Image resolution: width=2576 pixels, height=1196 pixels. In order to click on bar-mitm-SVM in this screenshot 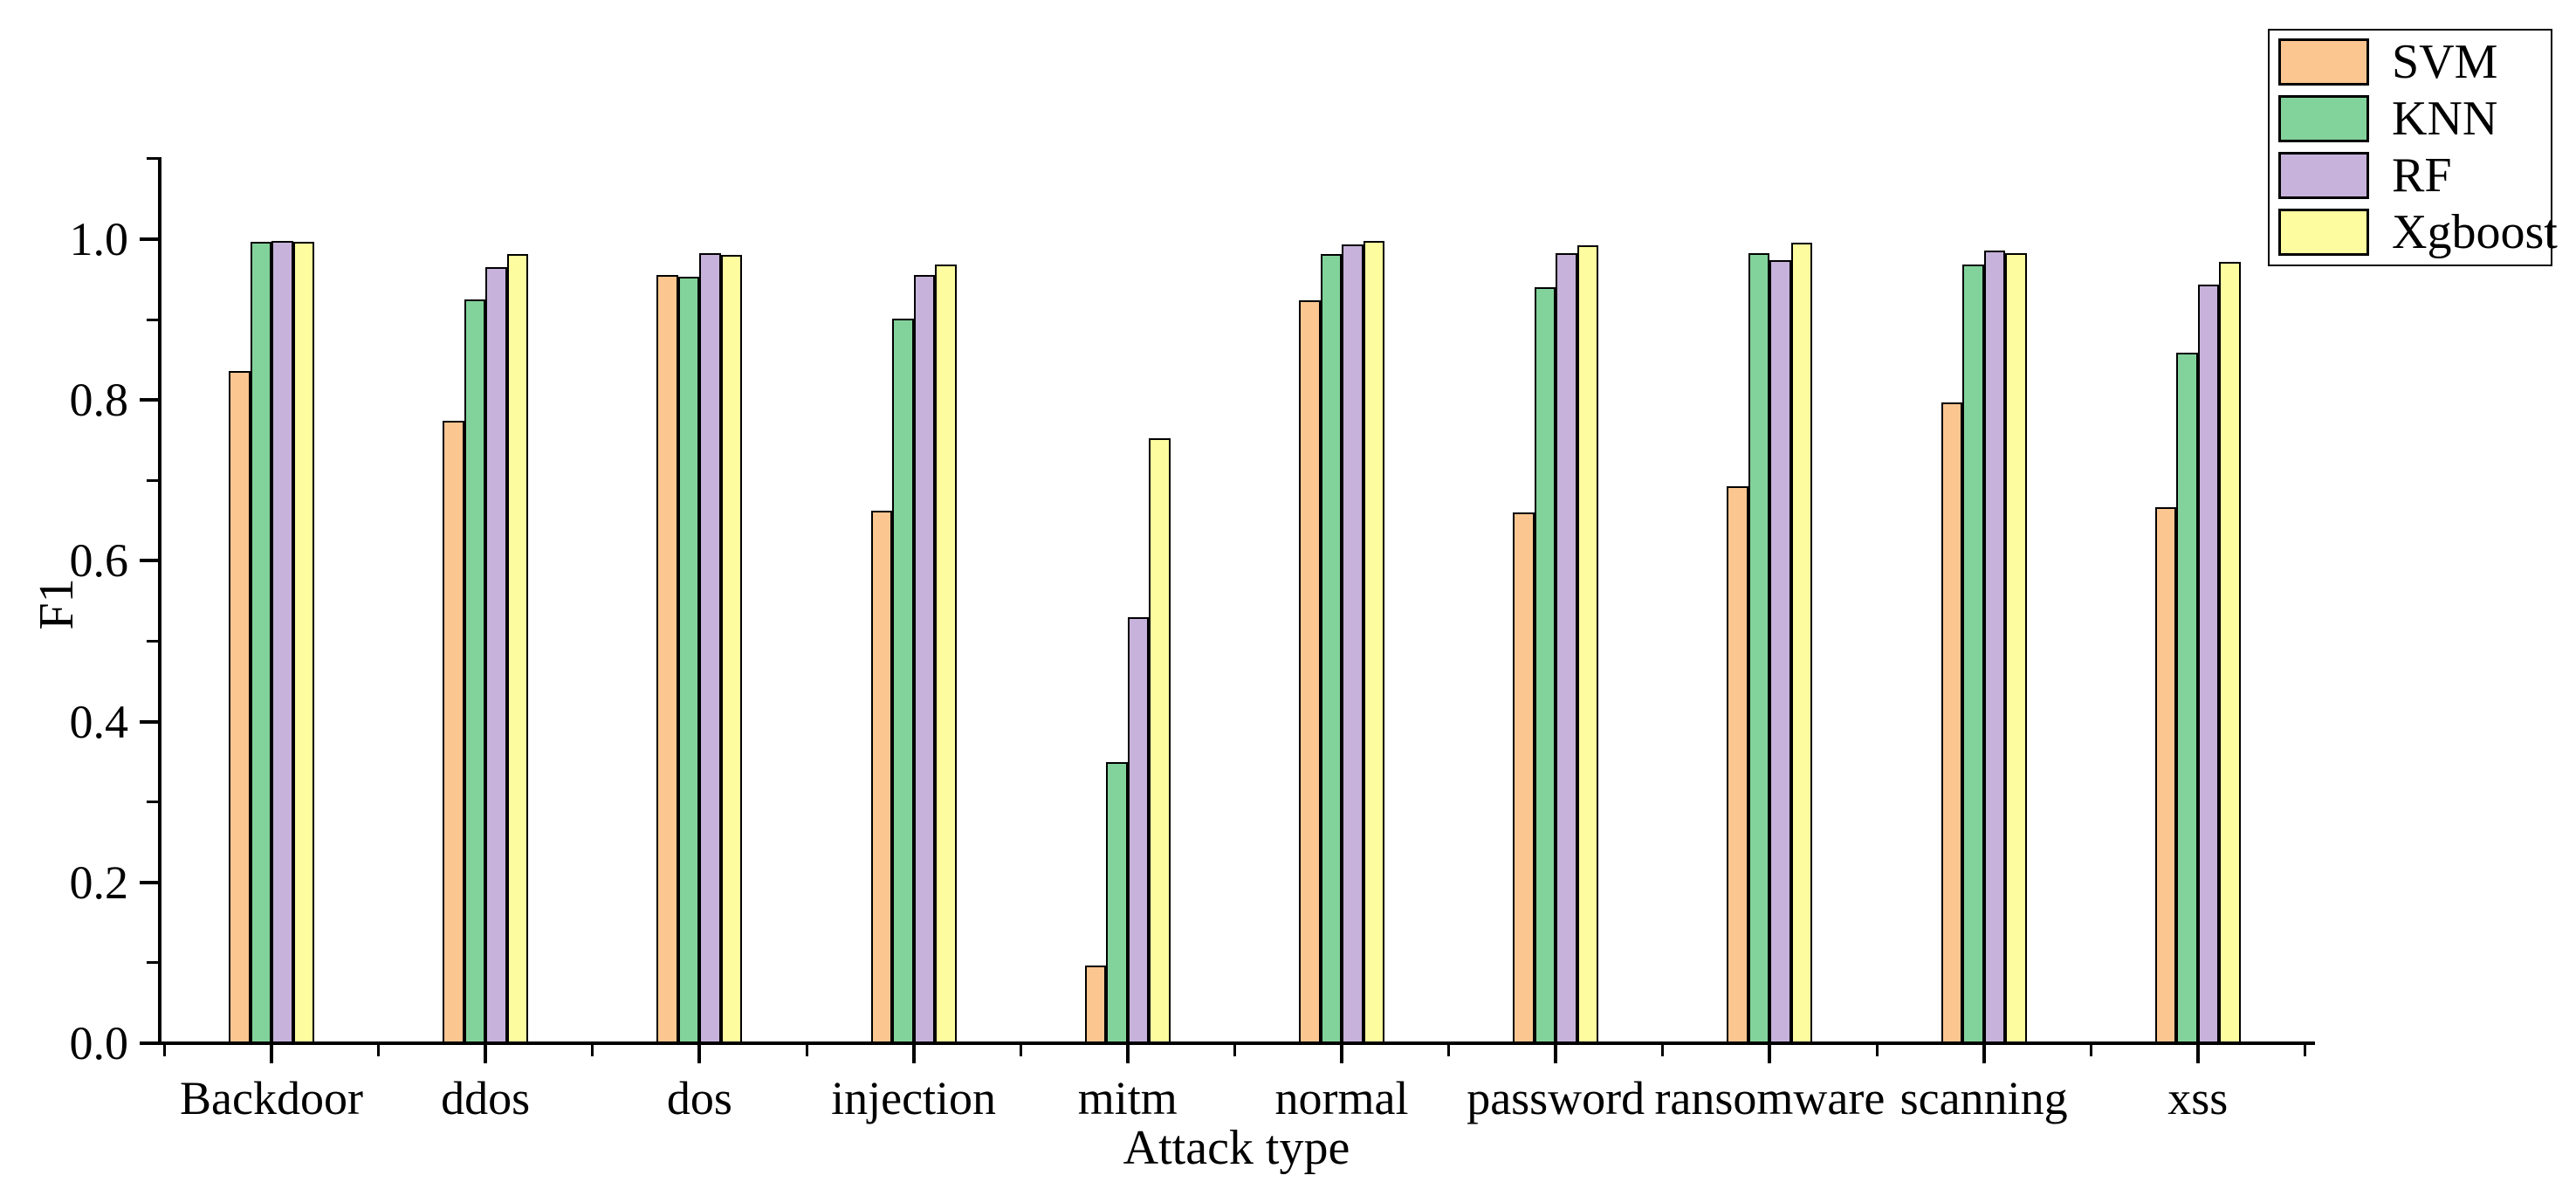, I will do `click(1095, 1004)`.